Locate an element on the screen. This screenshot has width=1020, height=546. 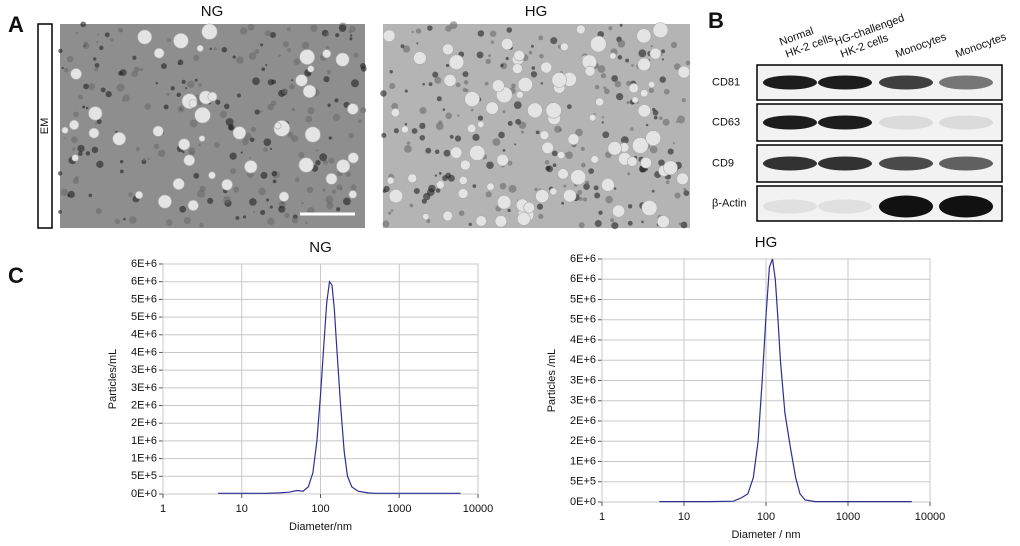
panel-label: C is located at coordinates (16, 275).